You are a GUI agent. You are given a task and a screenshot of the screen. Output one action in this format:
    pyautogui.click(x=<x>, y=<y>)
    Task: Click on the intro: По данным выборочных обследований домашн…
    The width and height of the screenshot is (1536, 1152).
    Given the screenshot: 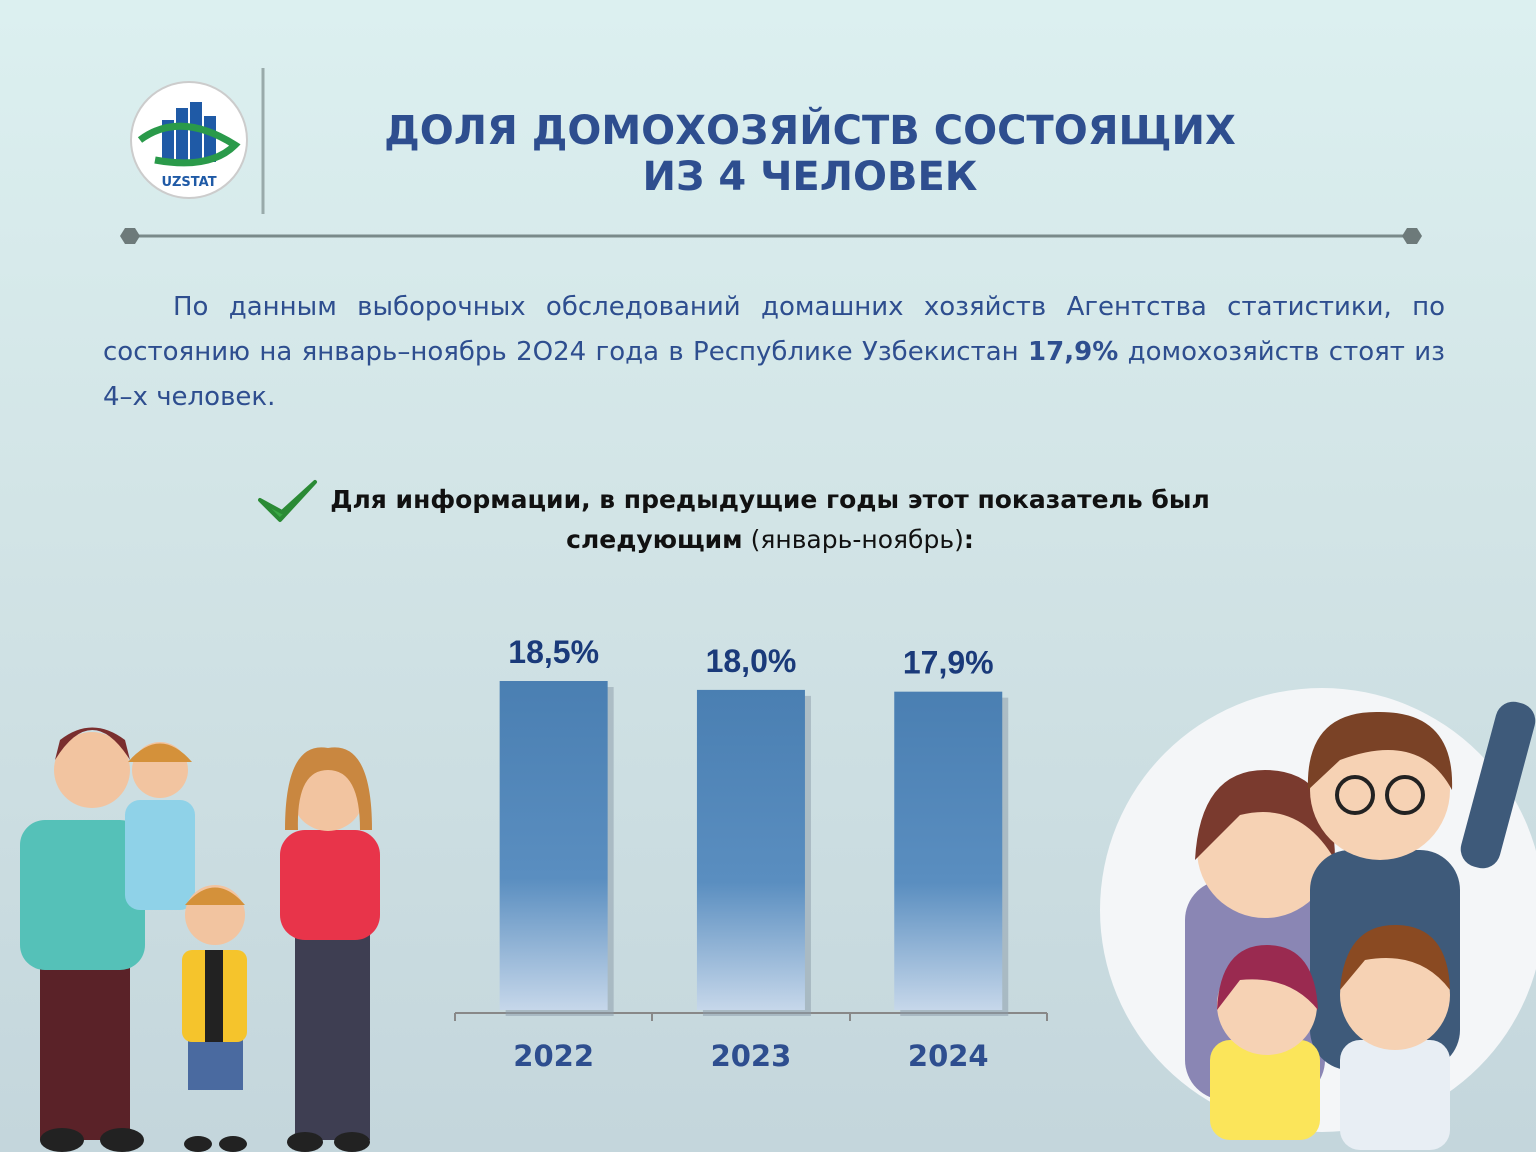 What is the action you would take?
    pyautogui.click(x=774, y=352)
    